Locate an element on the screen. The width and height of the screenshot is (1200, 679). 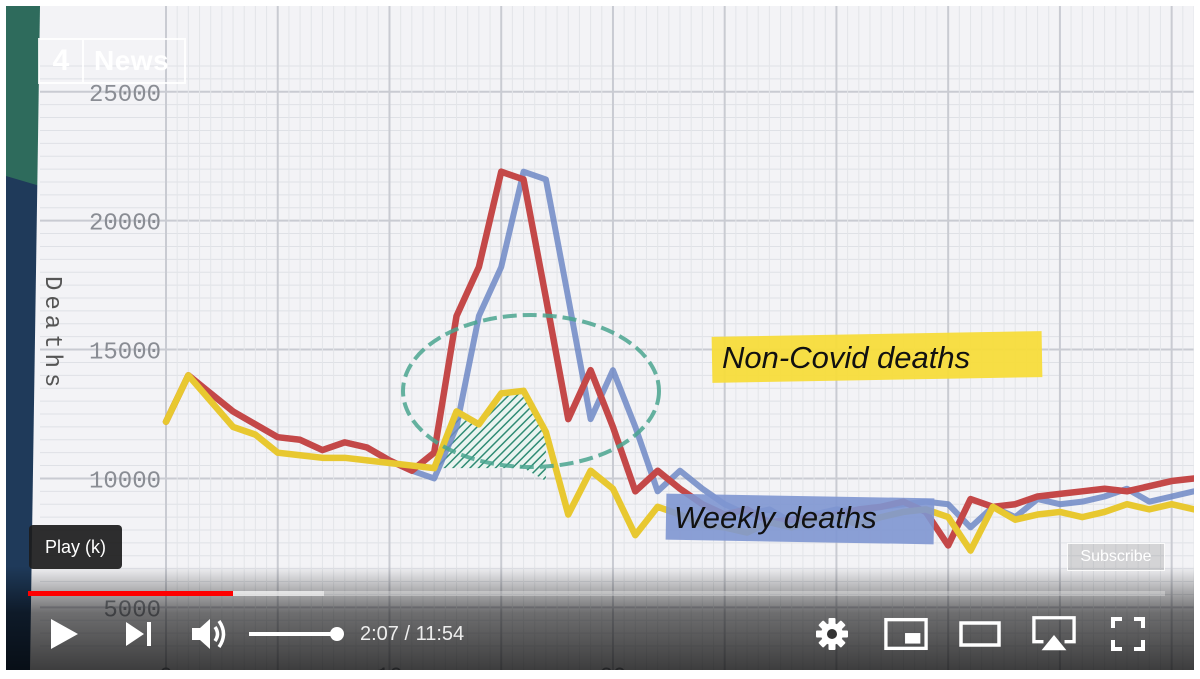
fullscreen-button is located at coordinates (1128, 634).